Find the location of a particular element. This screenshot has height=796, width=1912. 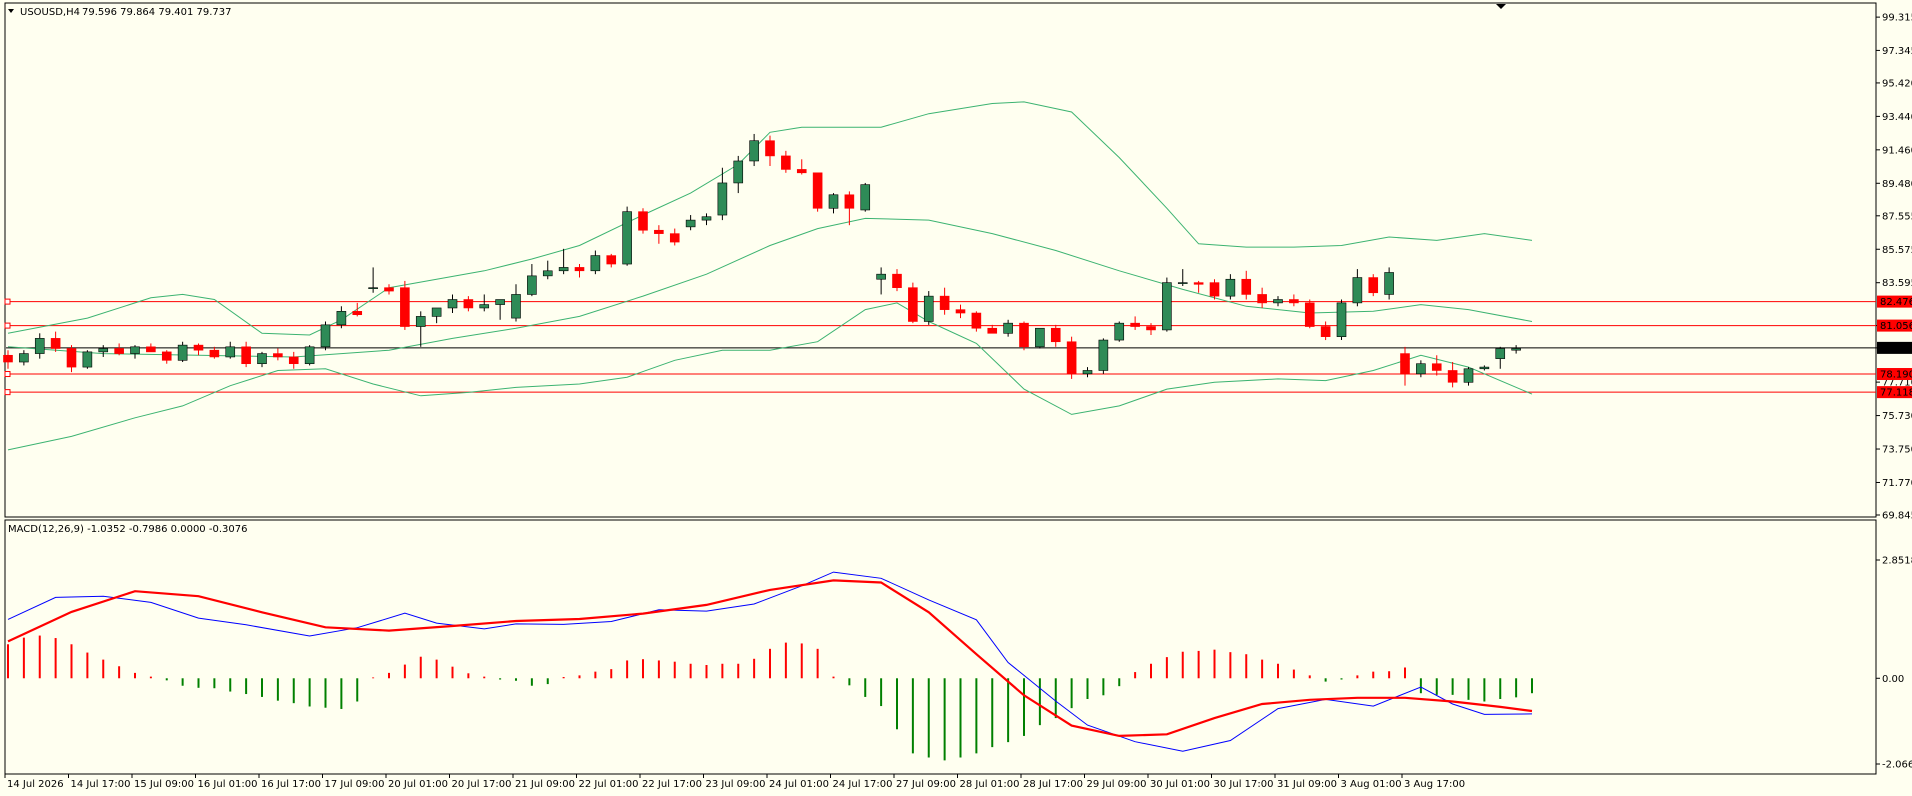

symbol-menu-arrow-icon is located at coordinates (11, 11).